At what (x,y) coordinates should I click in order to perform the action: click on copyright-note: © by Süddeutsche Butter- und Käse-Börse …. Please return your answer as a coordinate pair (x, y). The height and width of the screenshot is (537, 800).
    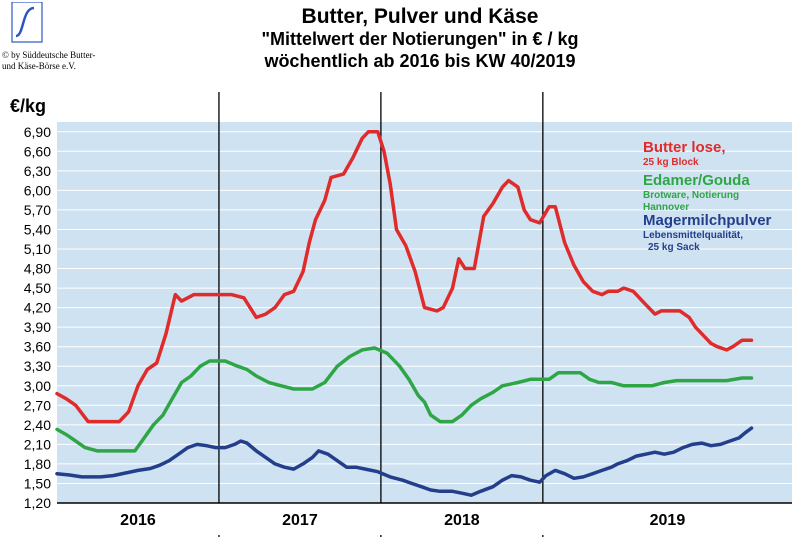
    Looking at the image, I should click on (48, 61).